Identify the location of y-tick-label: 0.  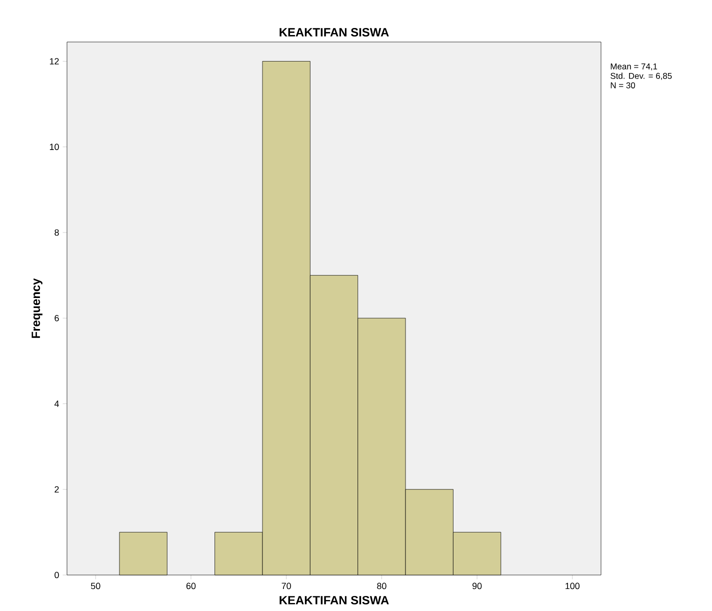
(56, 575).